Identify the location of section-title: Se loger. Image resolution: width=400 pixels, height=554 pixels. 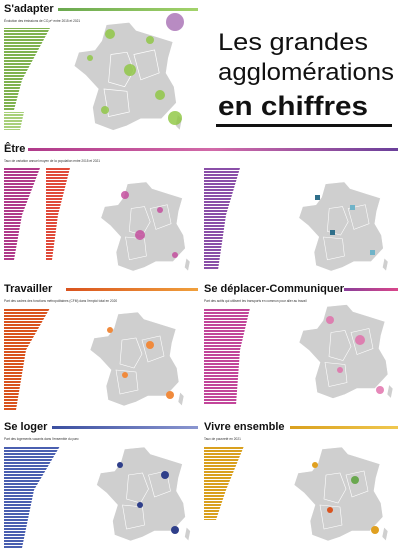
(26, 427).